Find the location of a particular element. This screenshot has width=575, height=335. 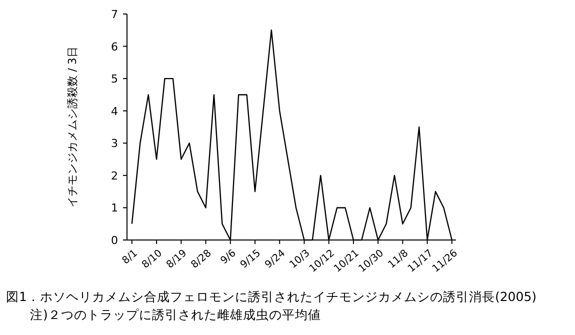

caption: 図1．ホソヘリカメムシ合成フェロモンに誘引されたイチモンジカメムシの誘引消長(2005) is located at coordinates (271, 296).